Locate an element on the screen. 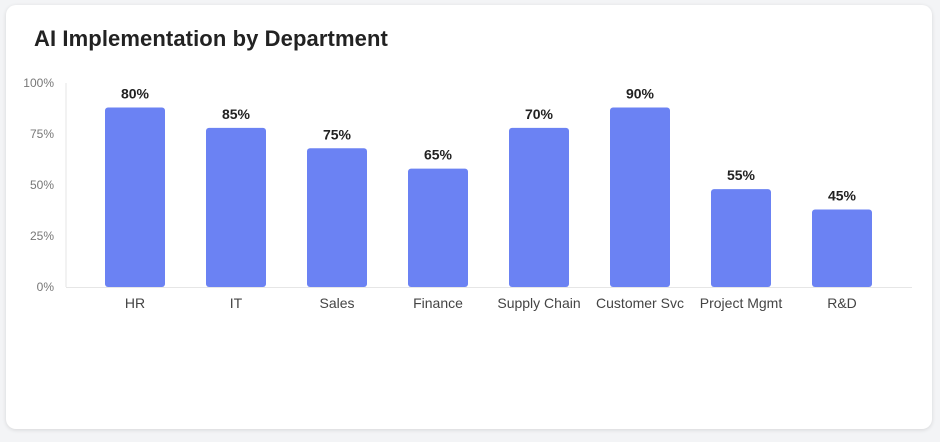 The width and height of the screenshot is (940, 442). bar-hr is located at coordinates (135, 197).